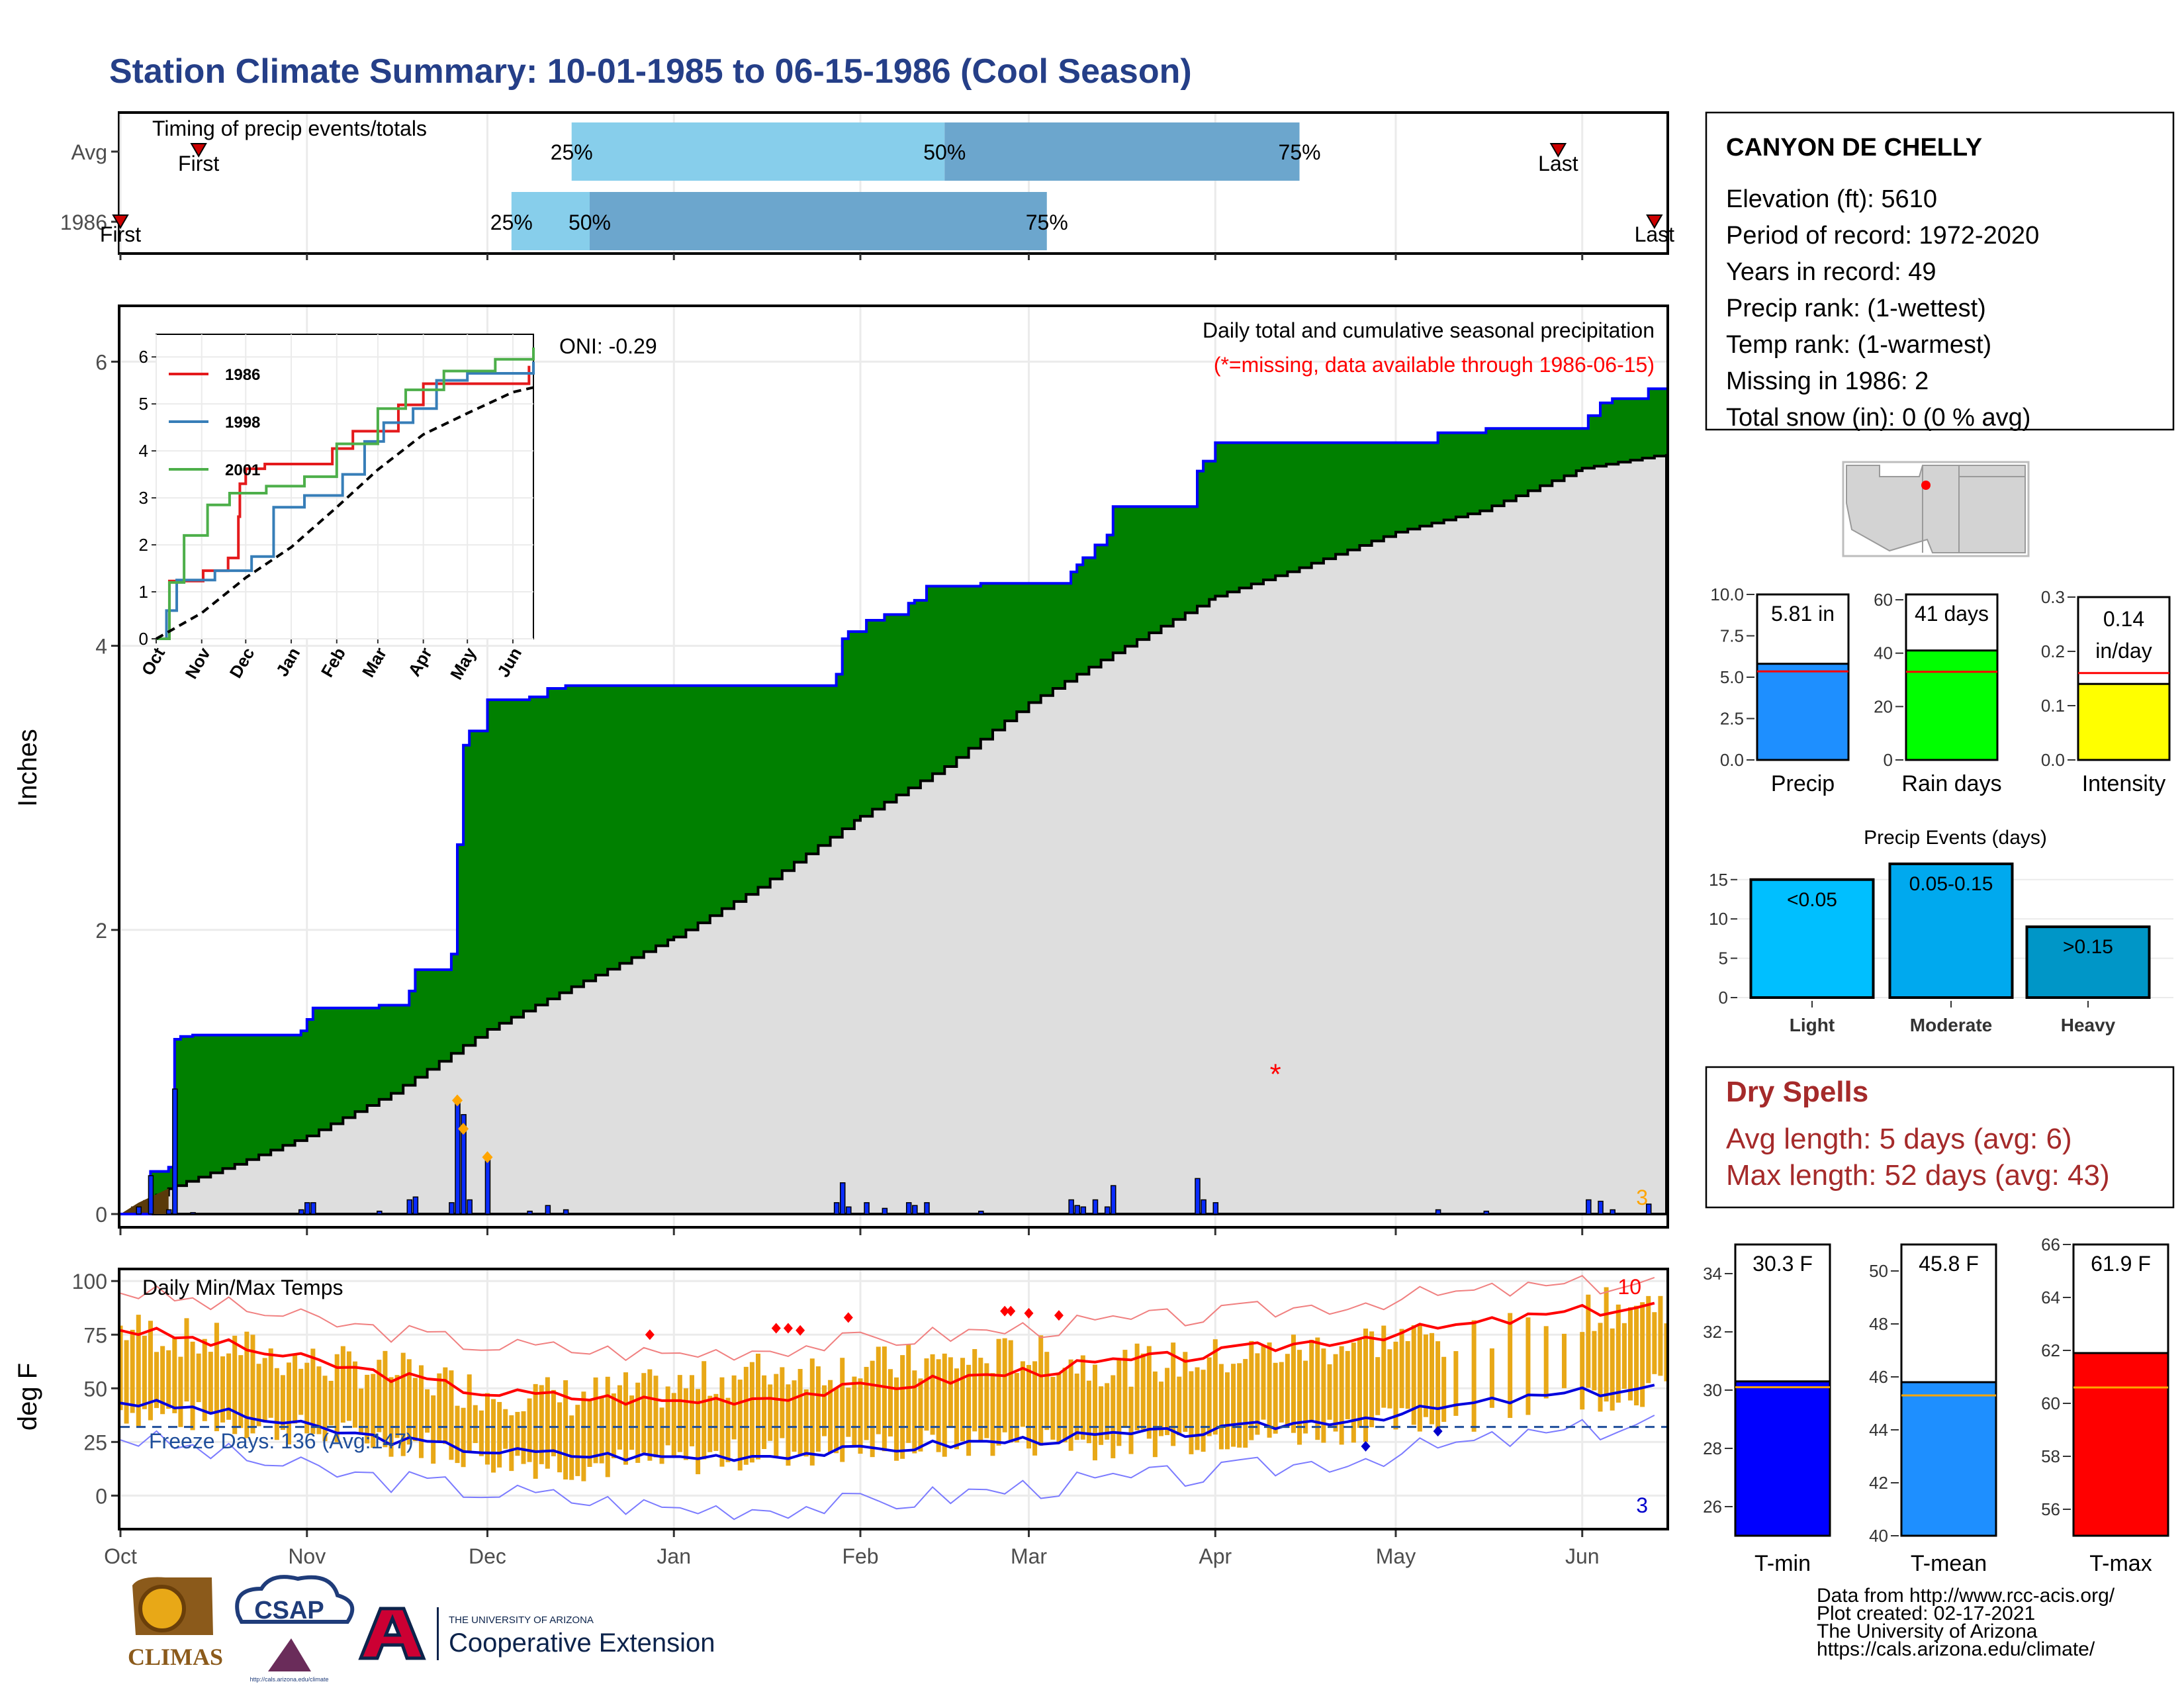 Image resolution: width=2184 pixels, height=1688 pixels. What do you see at coordinates (1122, 151) in the screenshot?
I see `timing-bar-upper` at bounding box center [1122, 151].